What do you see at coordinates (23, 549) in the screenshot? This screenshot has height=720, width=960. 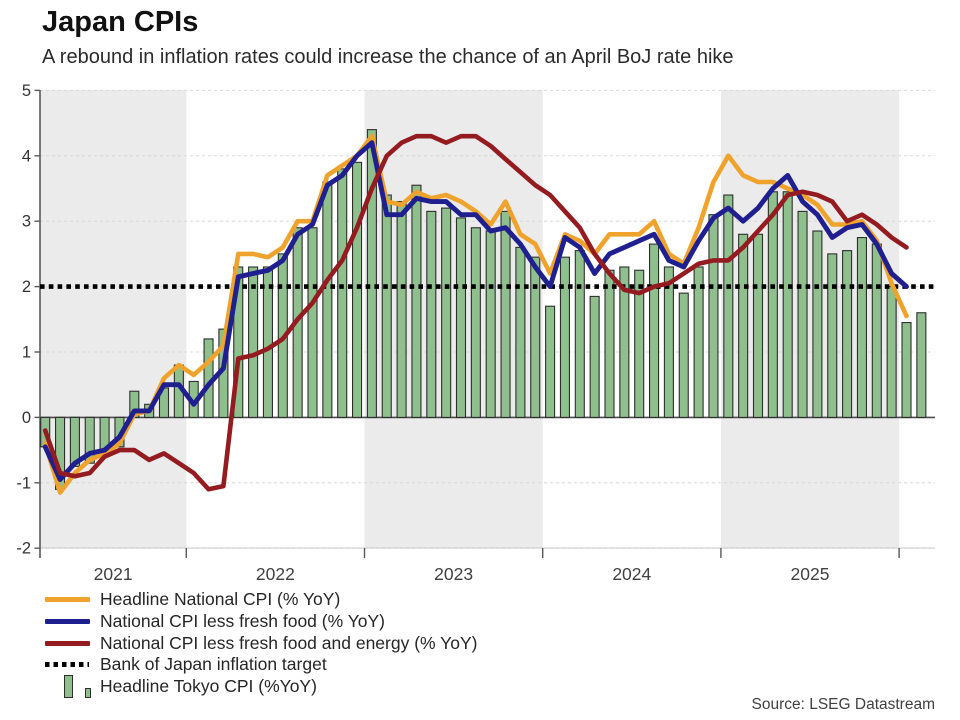 I see `y-axis-tick-label: -2` at bounding box center [23, 549].